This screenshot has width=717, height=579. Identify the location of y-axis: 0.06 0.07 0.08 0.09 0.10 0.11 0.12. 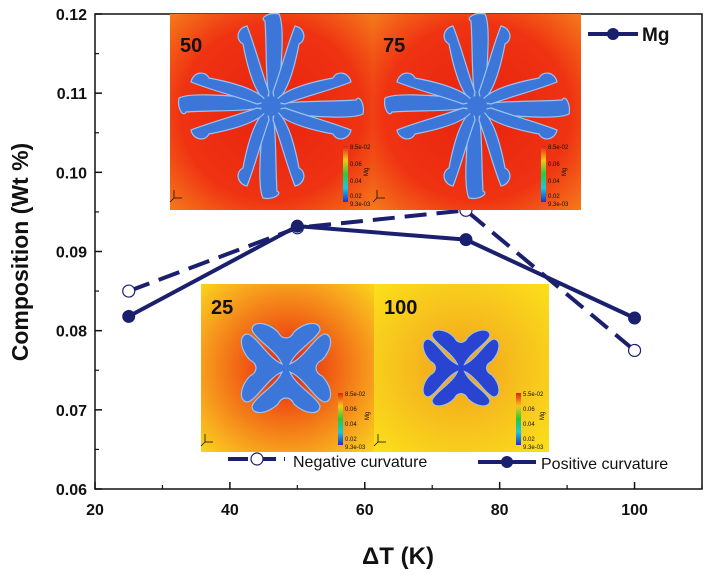
(79, 253).